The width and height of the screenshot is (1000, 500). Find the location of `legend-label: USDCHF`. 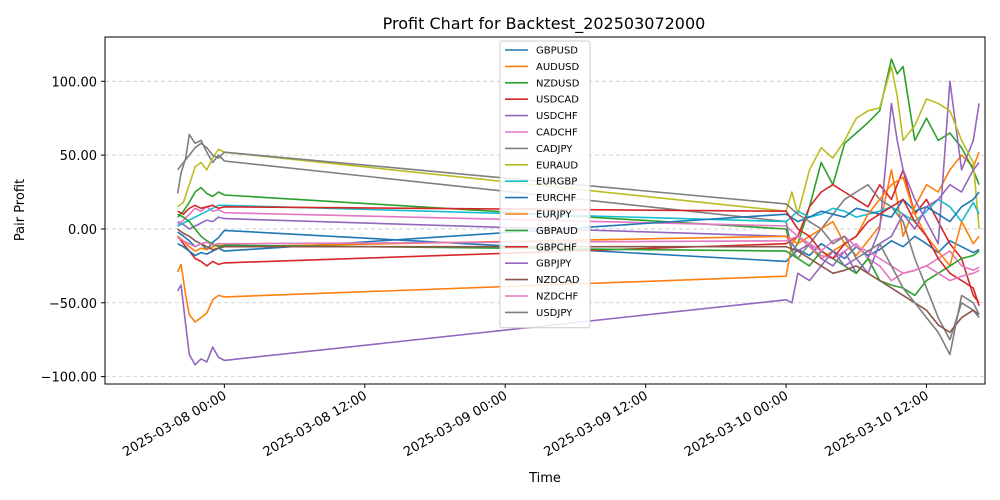

legend-label: USDCHF is located at coordinates (557, 116).